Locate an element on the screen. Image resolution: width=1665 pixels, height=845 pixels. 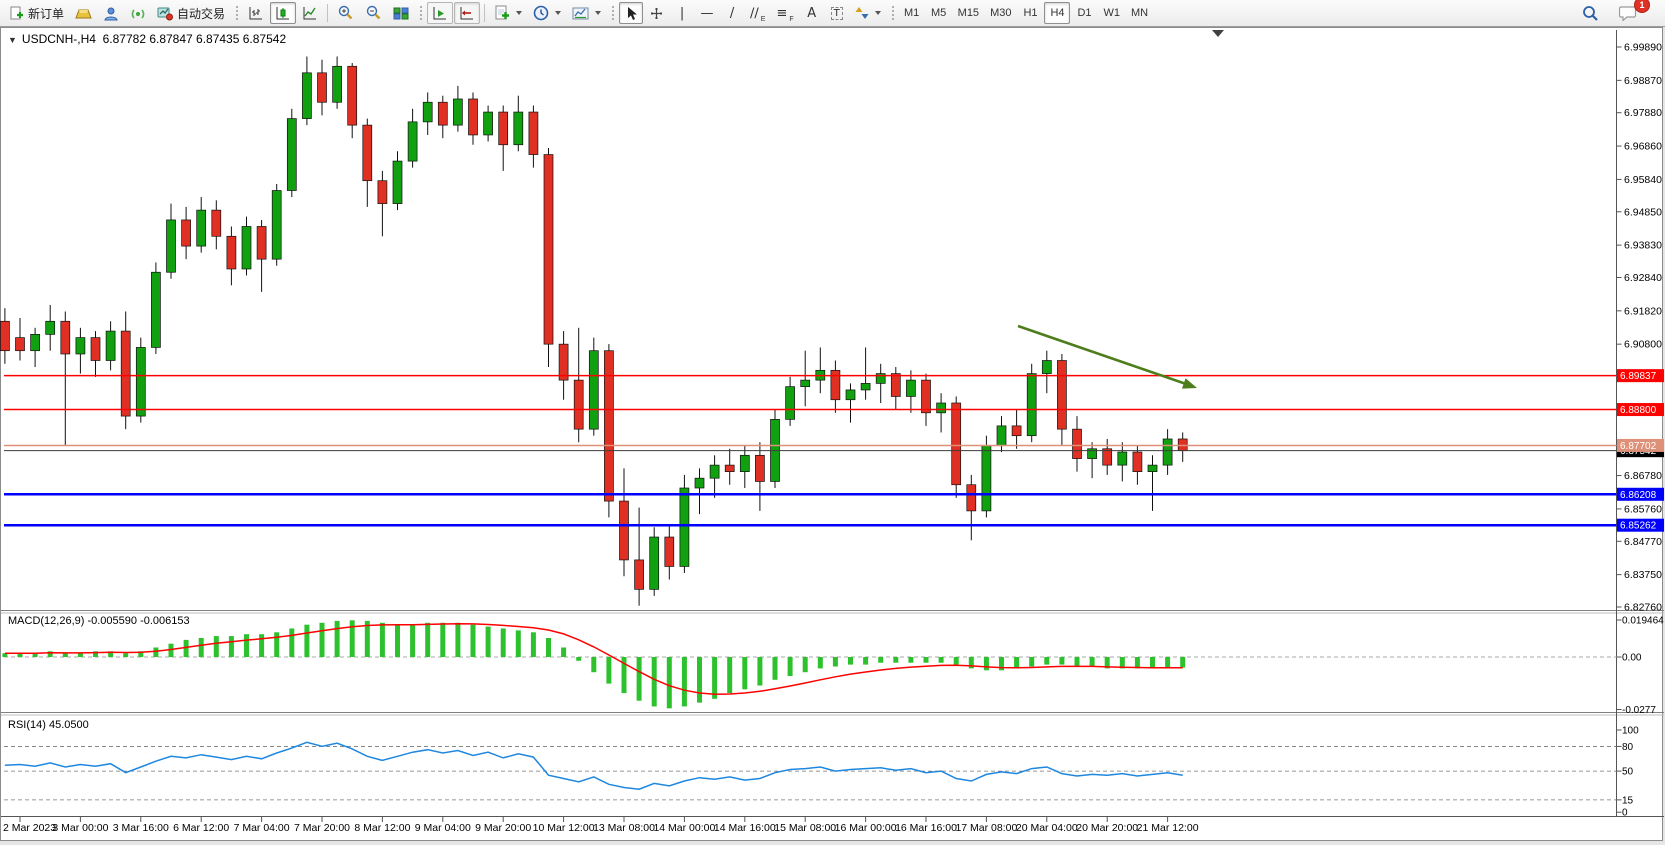
timeframe-d1-button: D1 is located at coordinates (1084, 13).